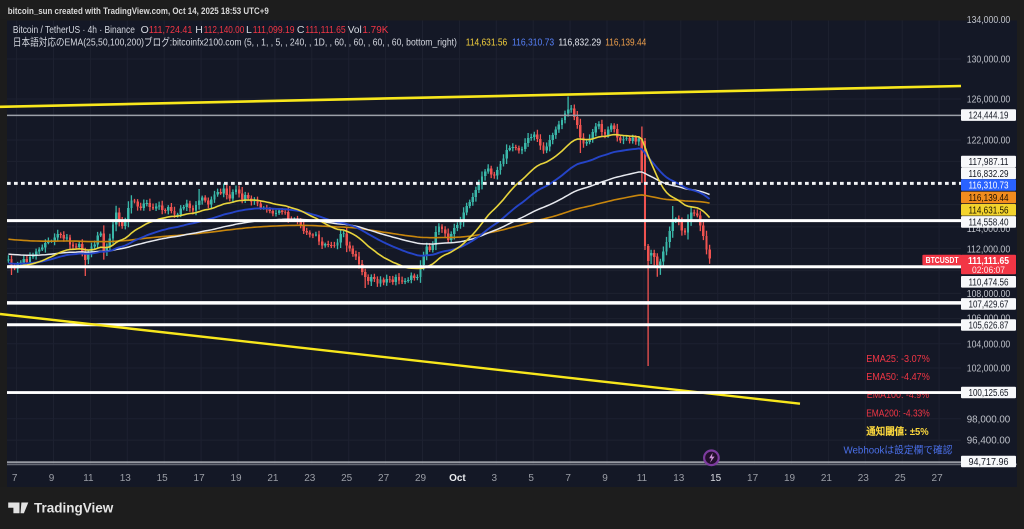 This screenshot has width=1024, height=529. I want to click on svg-text: 110,474.56, so click(989, 282).